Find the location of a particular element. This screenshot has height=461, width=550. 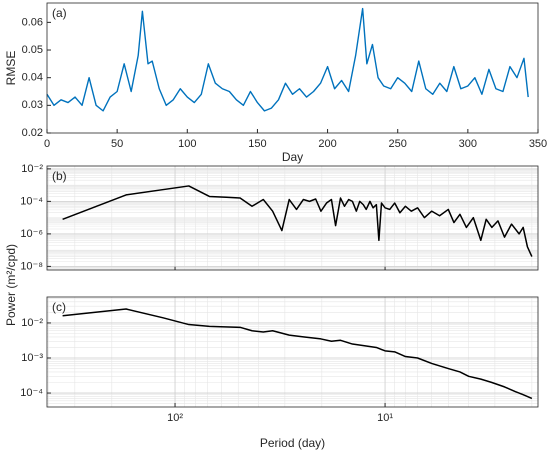

panel-label: (c) is located at coordinates (59, 307).